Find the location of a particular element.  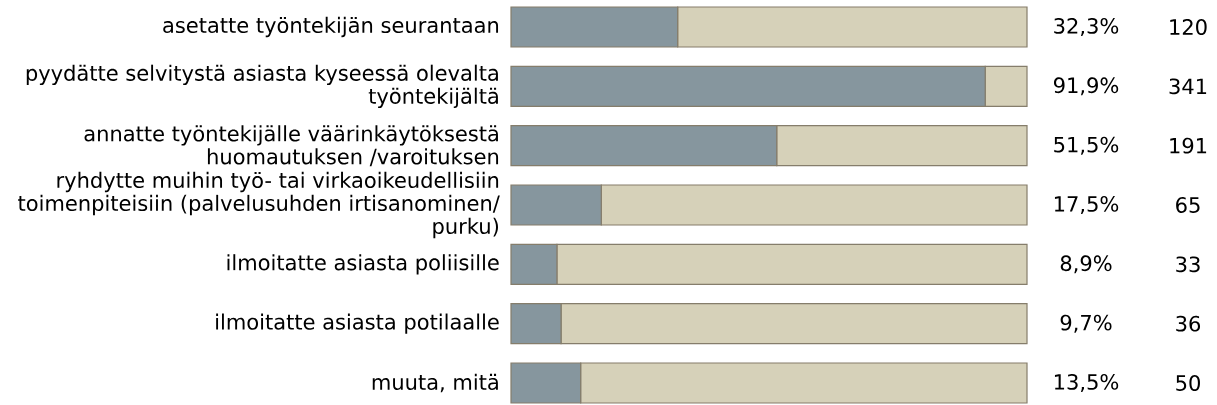

text: 65 is located at coordinates (1188, 205).